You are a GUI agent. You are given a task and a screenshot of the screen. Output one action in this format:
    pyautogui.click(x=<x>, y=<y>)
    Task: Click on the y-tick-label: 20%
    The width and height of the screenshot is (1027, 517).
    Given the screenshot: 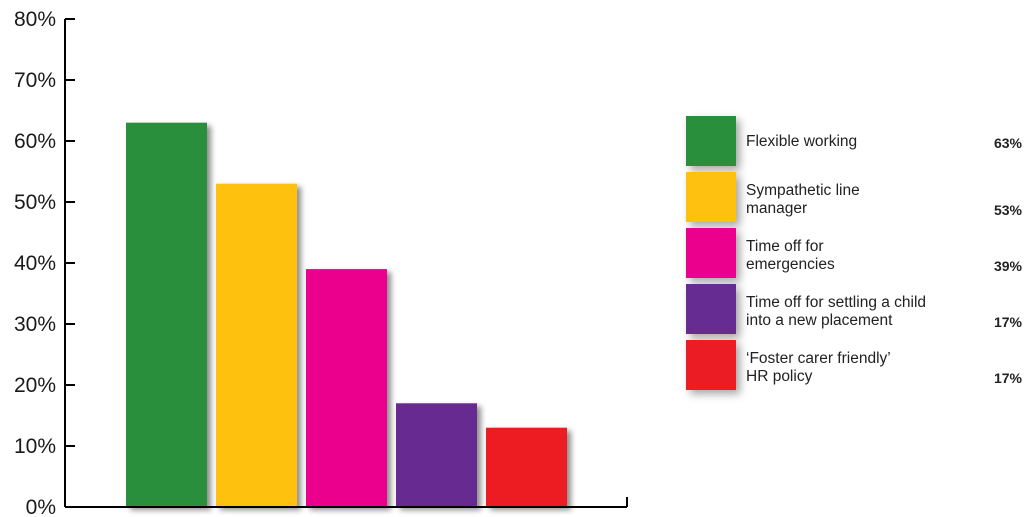 What is the action you would take?
    pyautogui.click(x=35, y=385)
    